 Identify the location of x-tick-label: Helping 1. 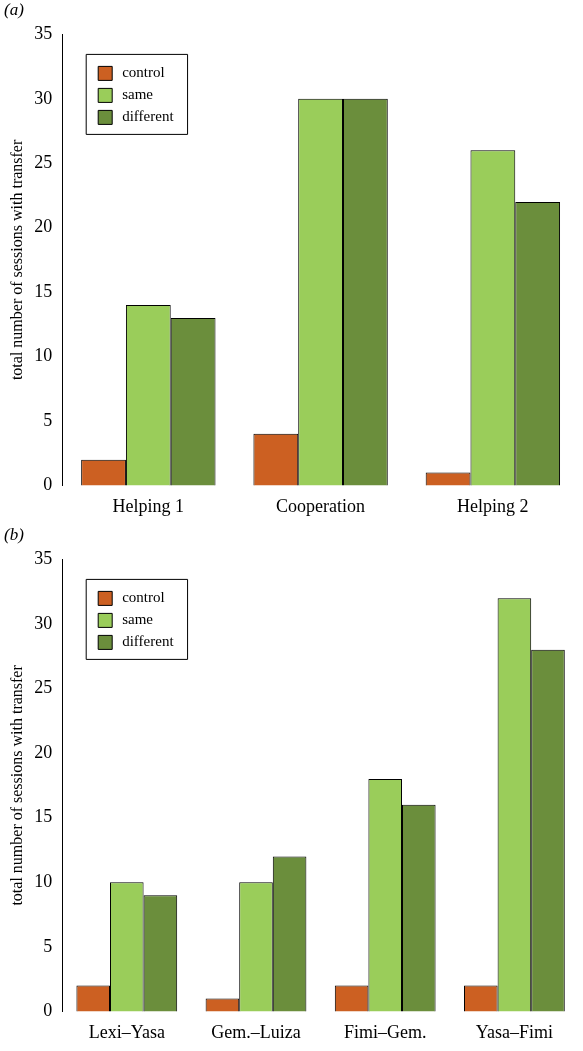
(148, 505).